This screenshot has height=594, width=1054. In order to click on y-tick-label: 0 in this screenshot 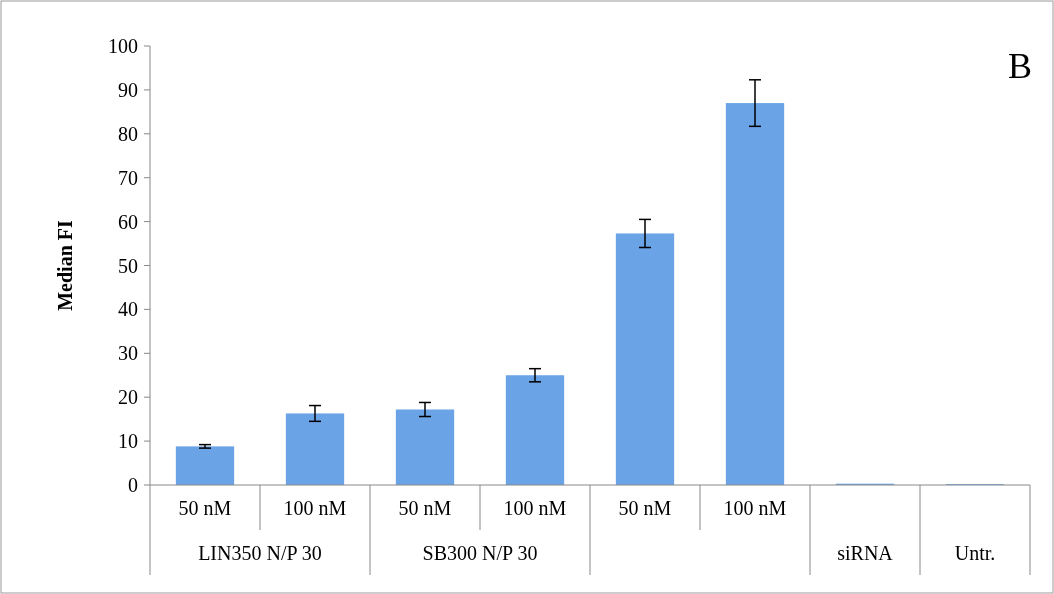, I will do `click(133, 485)`.